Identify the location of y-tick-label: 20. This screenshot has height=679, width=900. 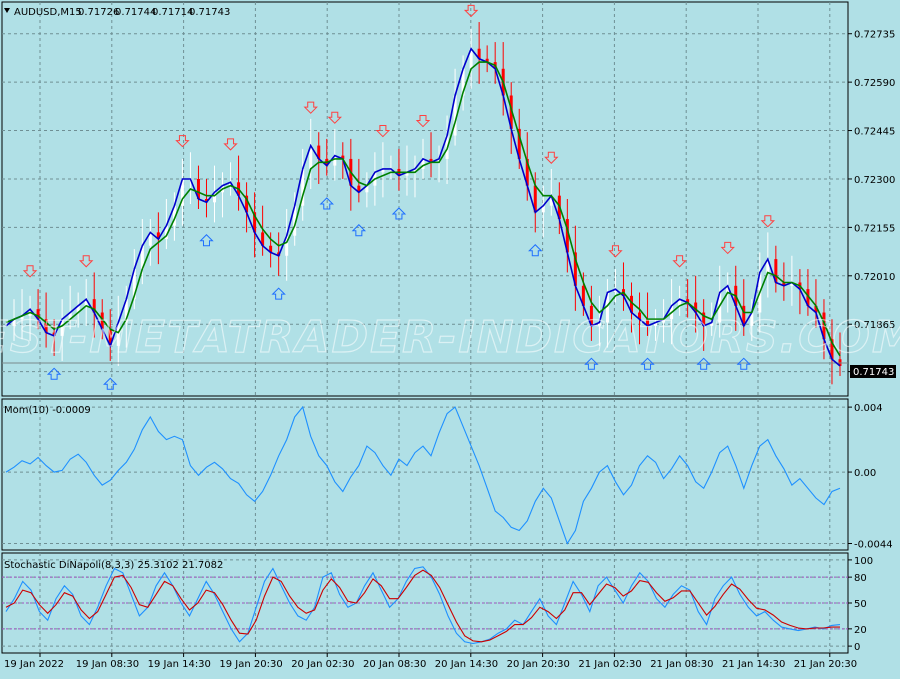
(860, 630).